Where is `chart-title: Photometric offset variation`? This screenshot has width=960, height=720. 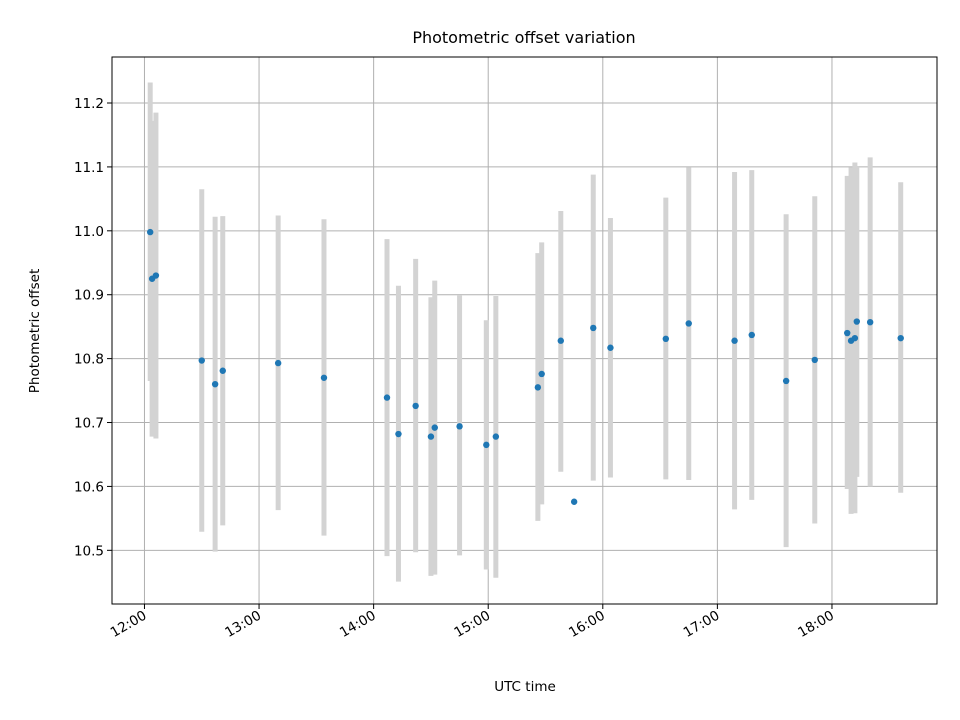
chart-title: Photometric offset variation is located at coordinates (523, 37).